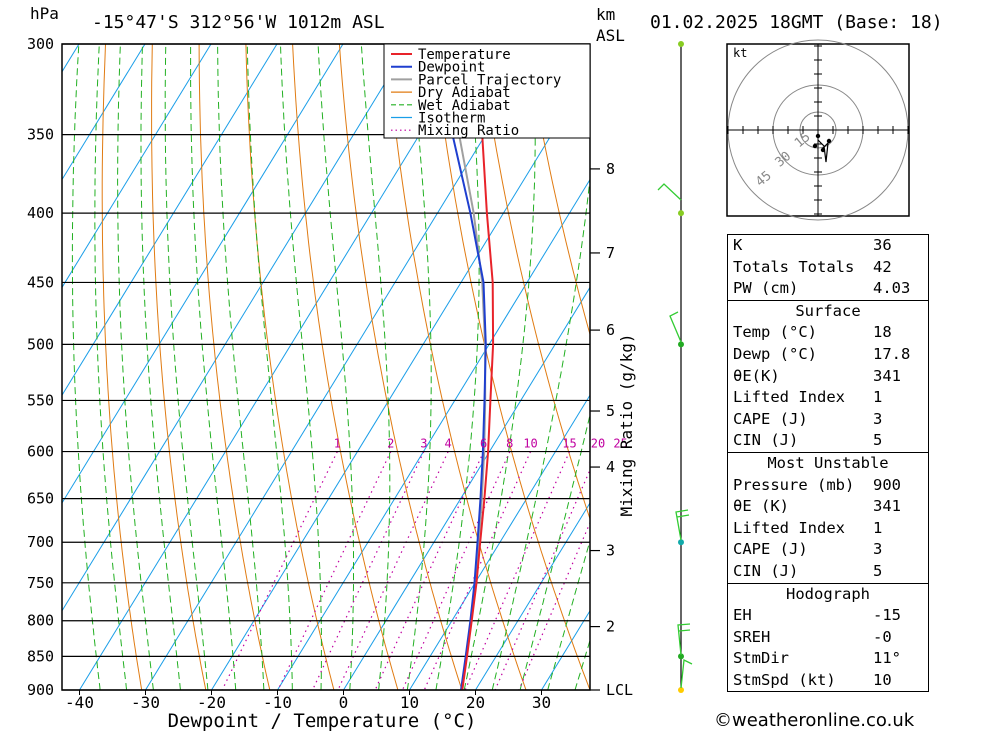 The image size is (1000, 733). I want to click on legend-box, so click(487, 91).